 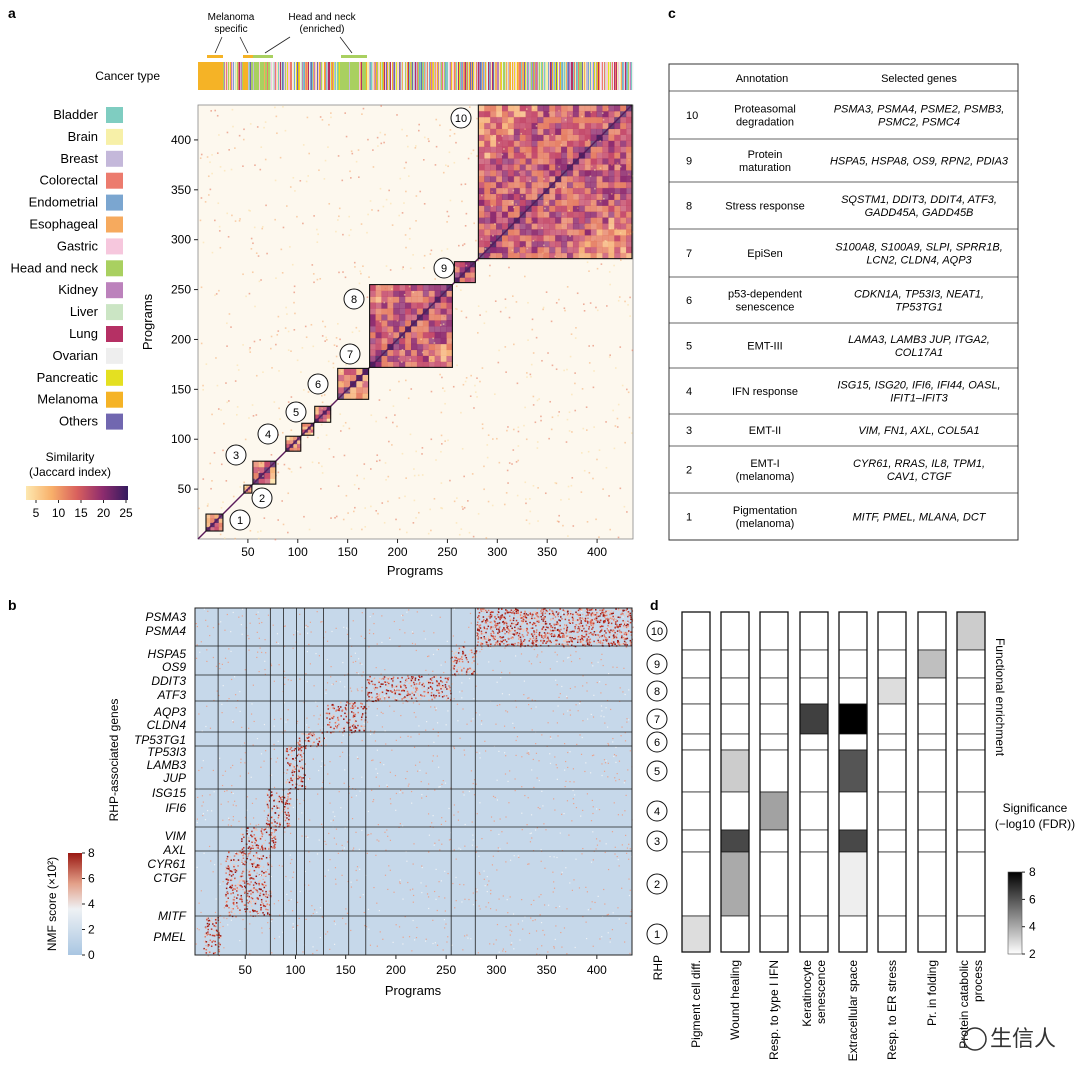 What do you see at coordinates (762, 79) in the screenshot?
I see `table-header-annotation: Annotation` at bounding box center [762, 79].